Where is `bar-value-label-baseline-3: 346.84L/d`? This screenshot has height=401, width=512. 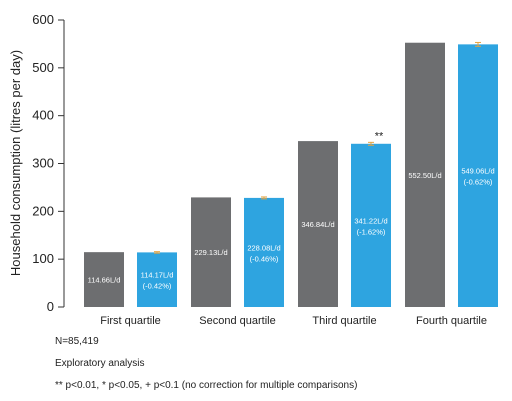 bar-value-label-baseline-3: 346.84L/d is located at coordinates (317, 224).